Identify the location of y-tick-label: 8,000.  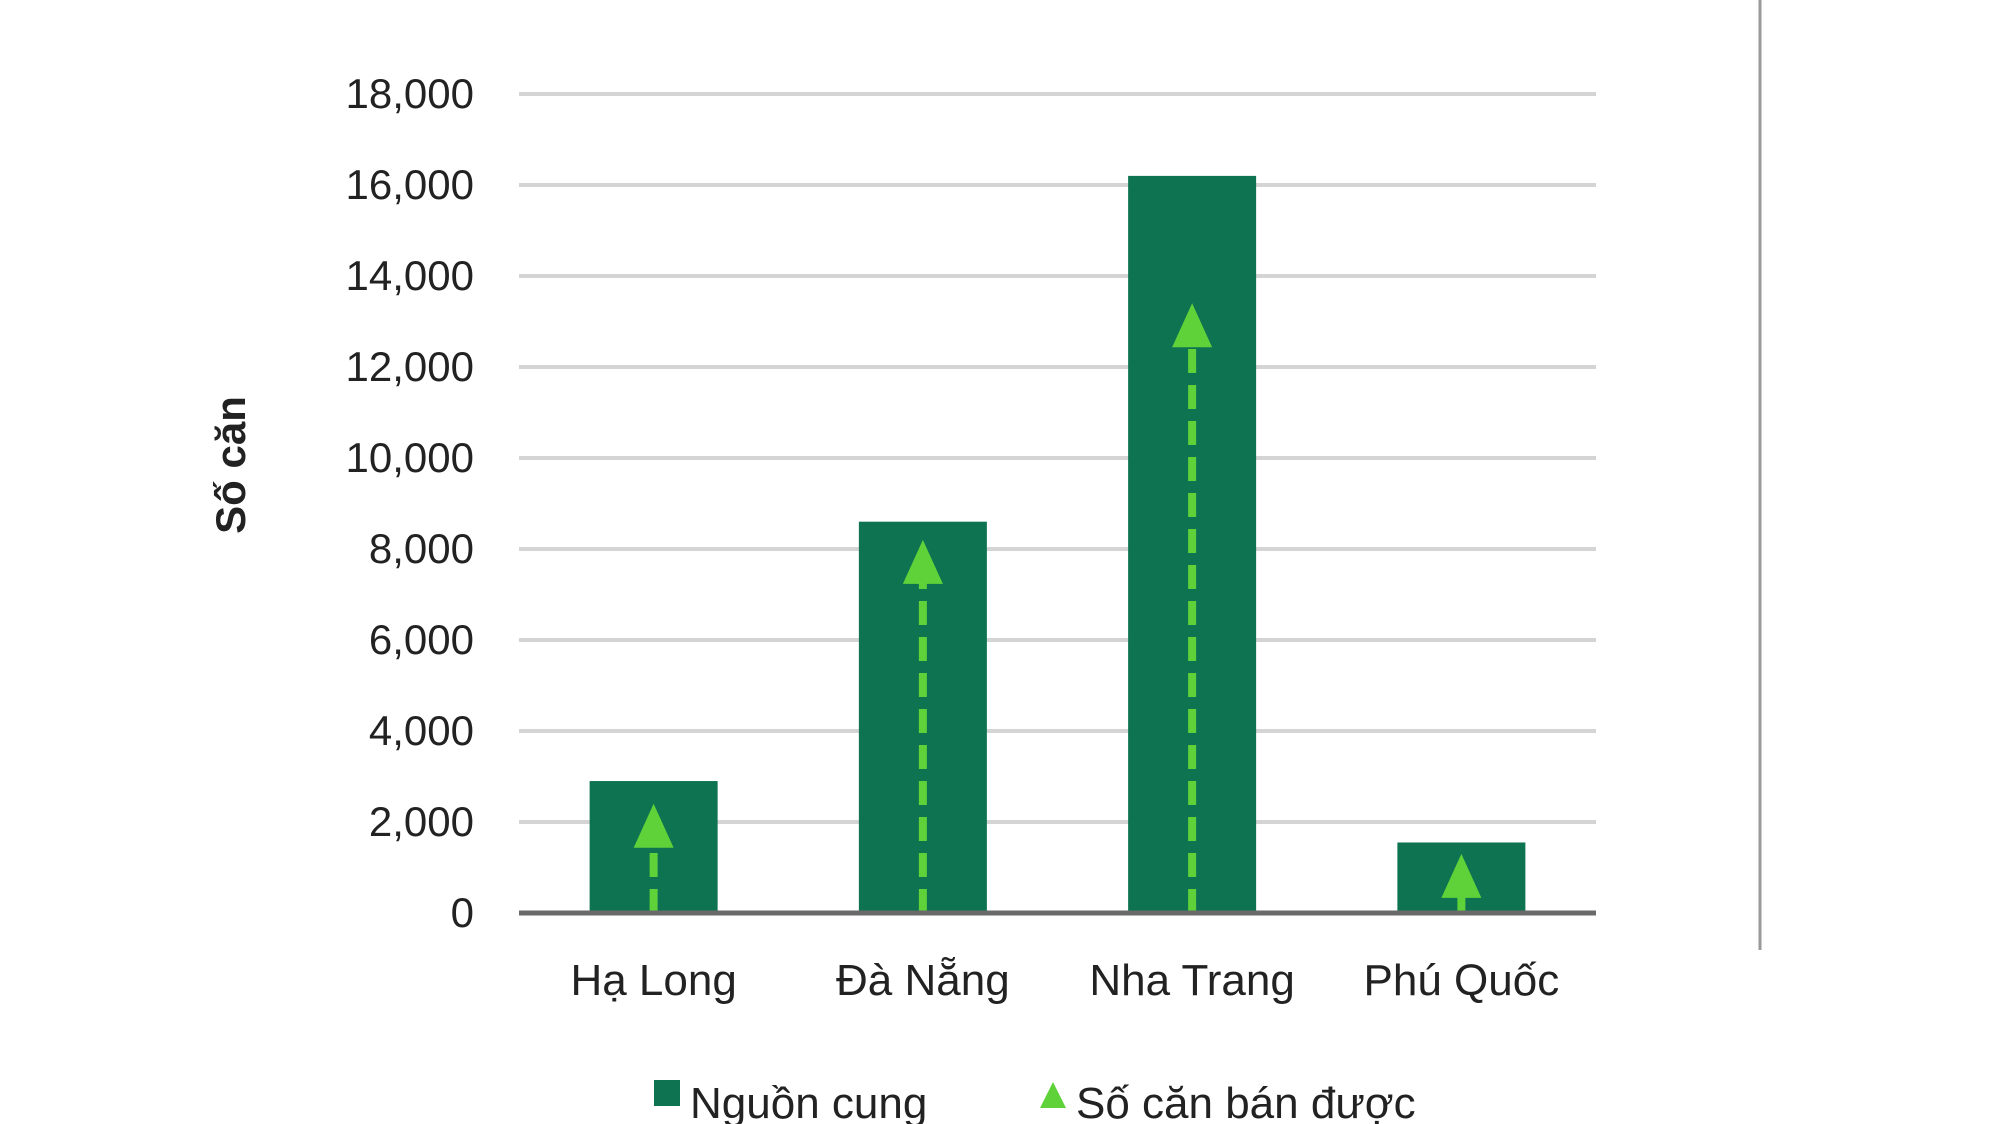
(421, 548).